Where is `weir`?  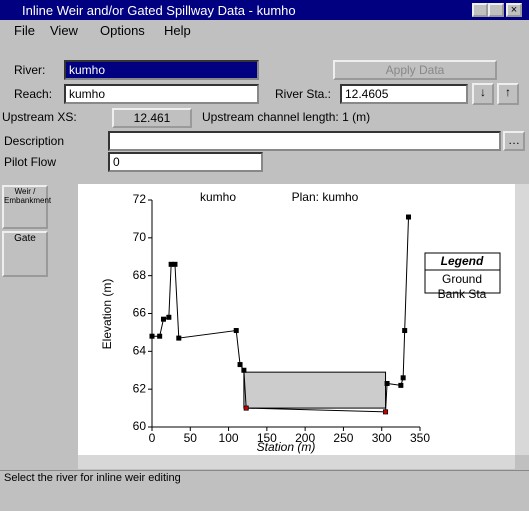
weir is located at coordinates (315, 390).